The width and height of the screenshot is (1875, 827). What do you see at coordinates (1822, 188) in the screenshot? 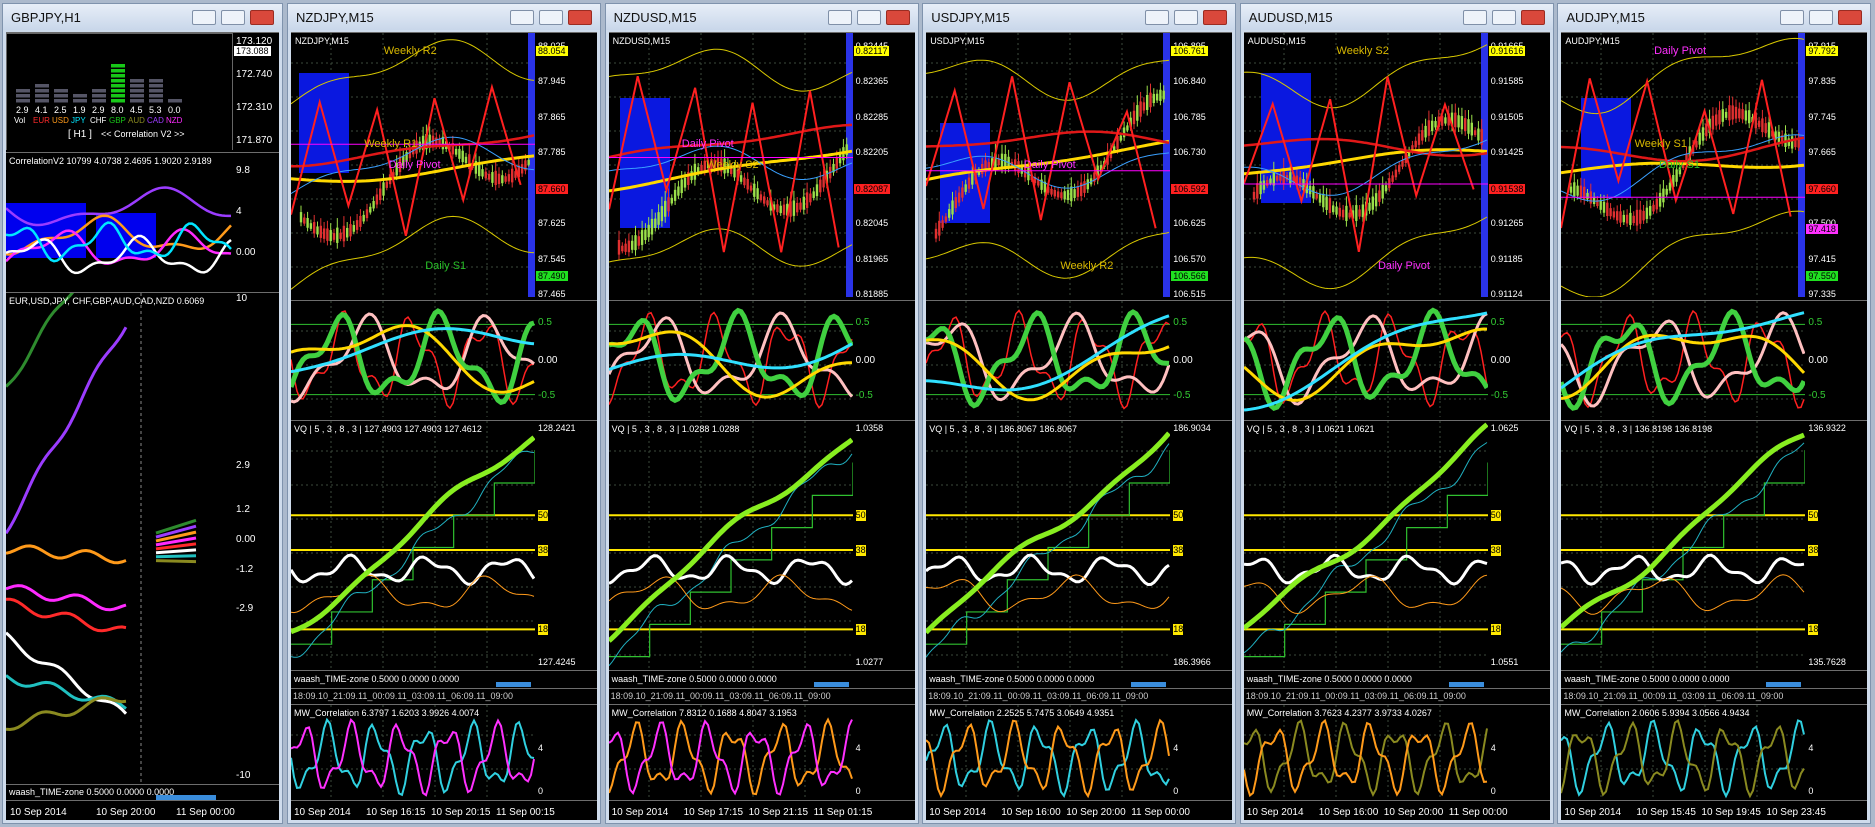
I see `price-marker: 97.660` at bounding box center [1822, 188].